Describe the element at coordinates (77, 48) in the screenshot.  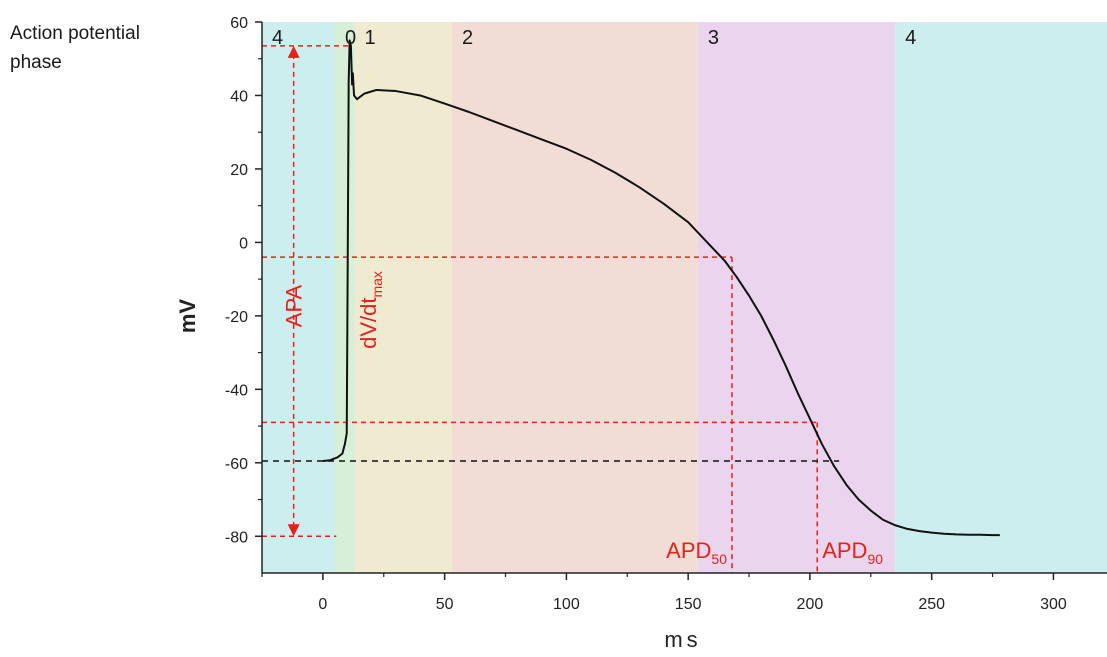
I see `phase-legend-label: Action potential phase` at that location.